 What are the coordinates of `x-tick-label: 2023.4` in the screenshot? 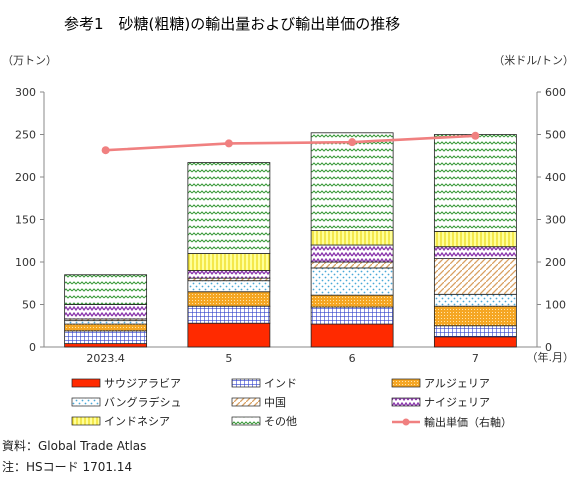 It's located at (105, 358).